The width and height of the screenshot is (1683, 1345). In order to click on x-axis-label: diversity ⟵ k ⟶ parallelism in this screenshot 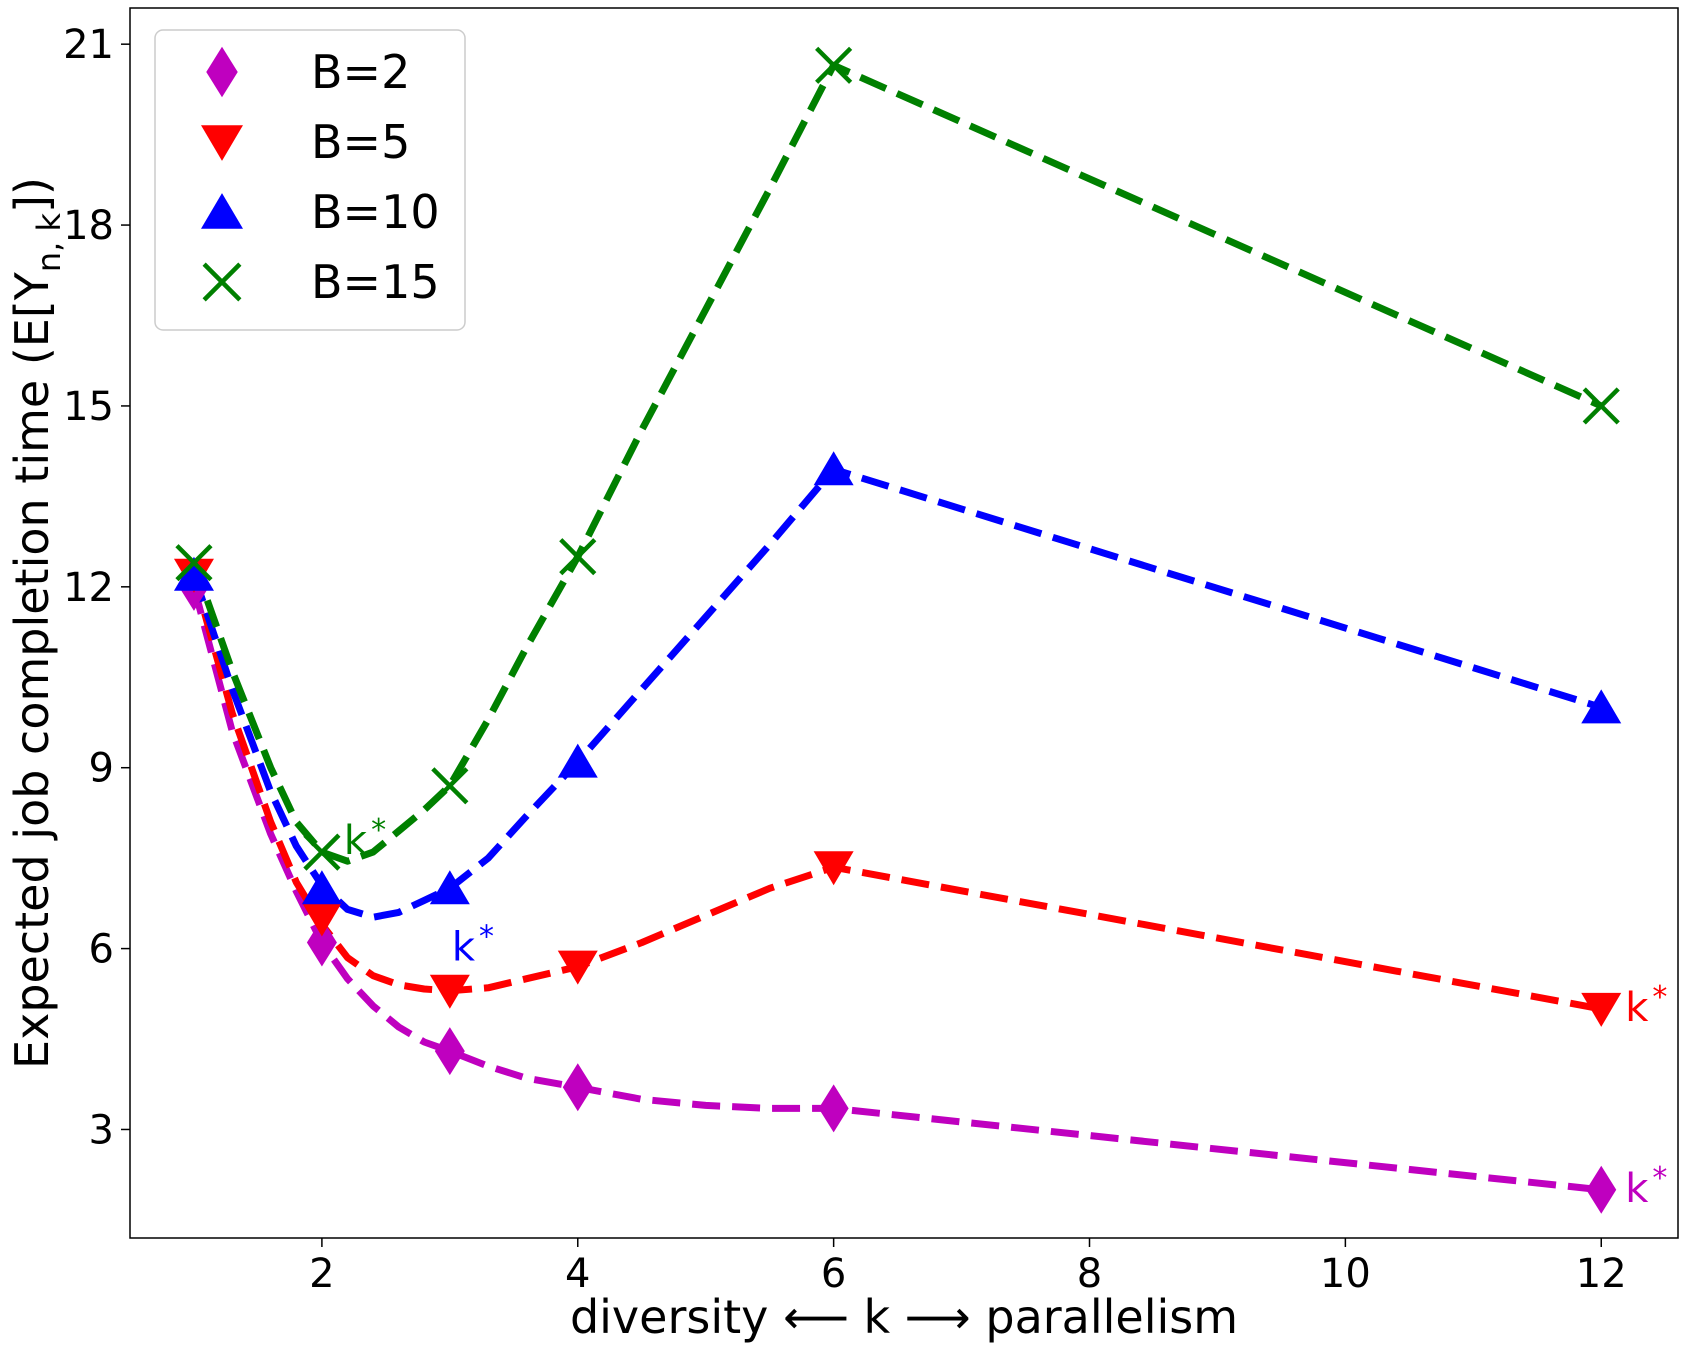, I will do `click(904, 1317)`.